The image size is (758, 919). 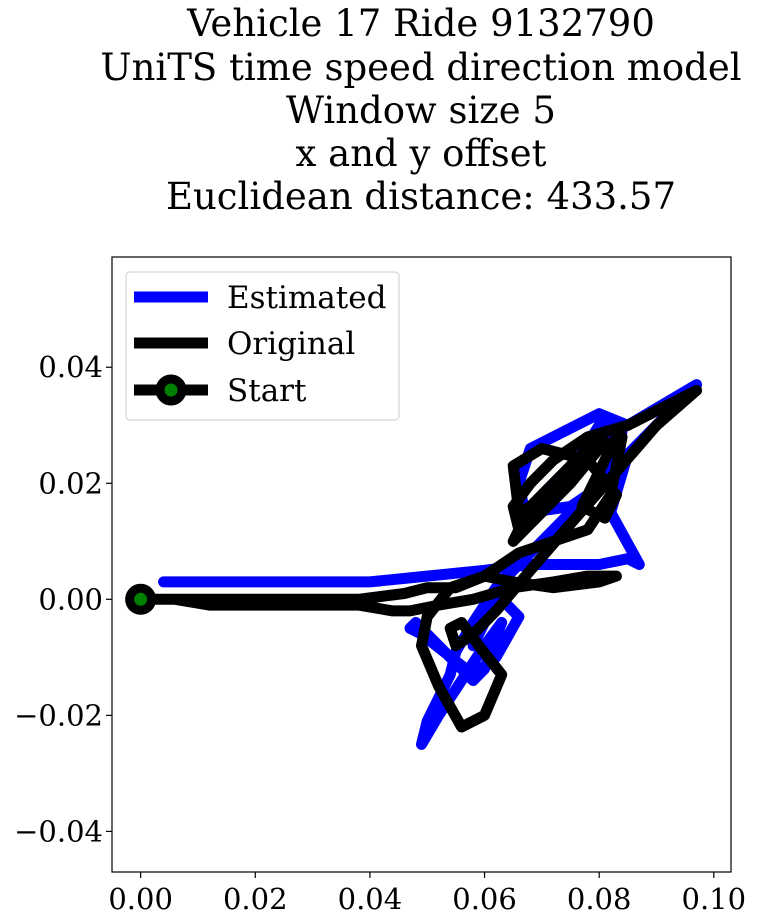 I want to click on legend-label-original: Original, so click(x=291, y=344).